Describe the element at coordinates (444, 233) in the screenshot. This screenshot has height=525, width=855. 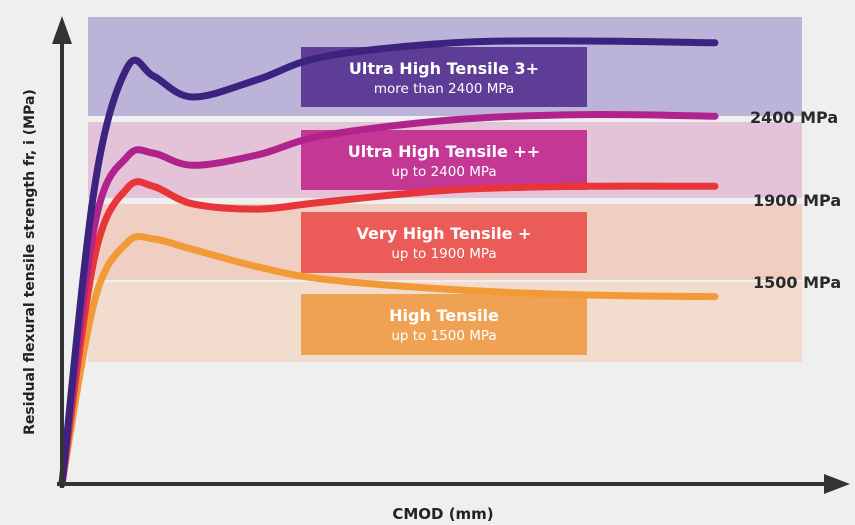
I see `category-title-1: Very High Tensile +` at that location.